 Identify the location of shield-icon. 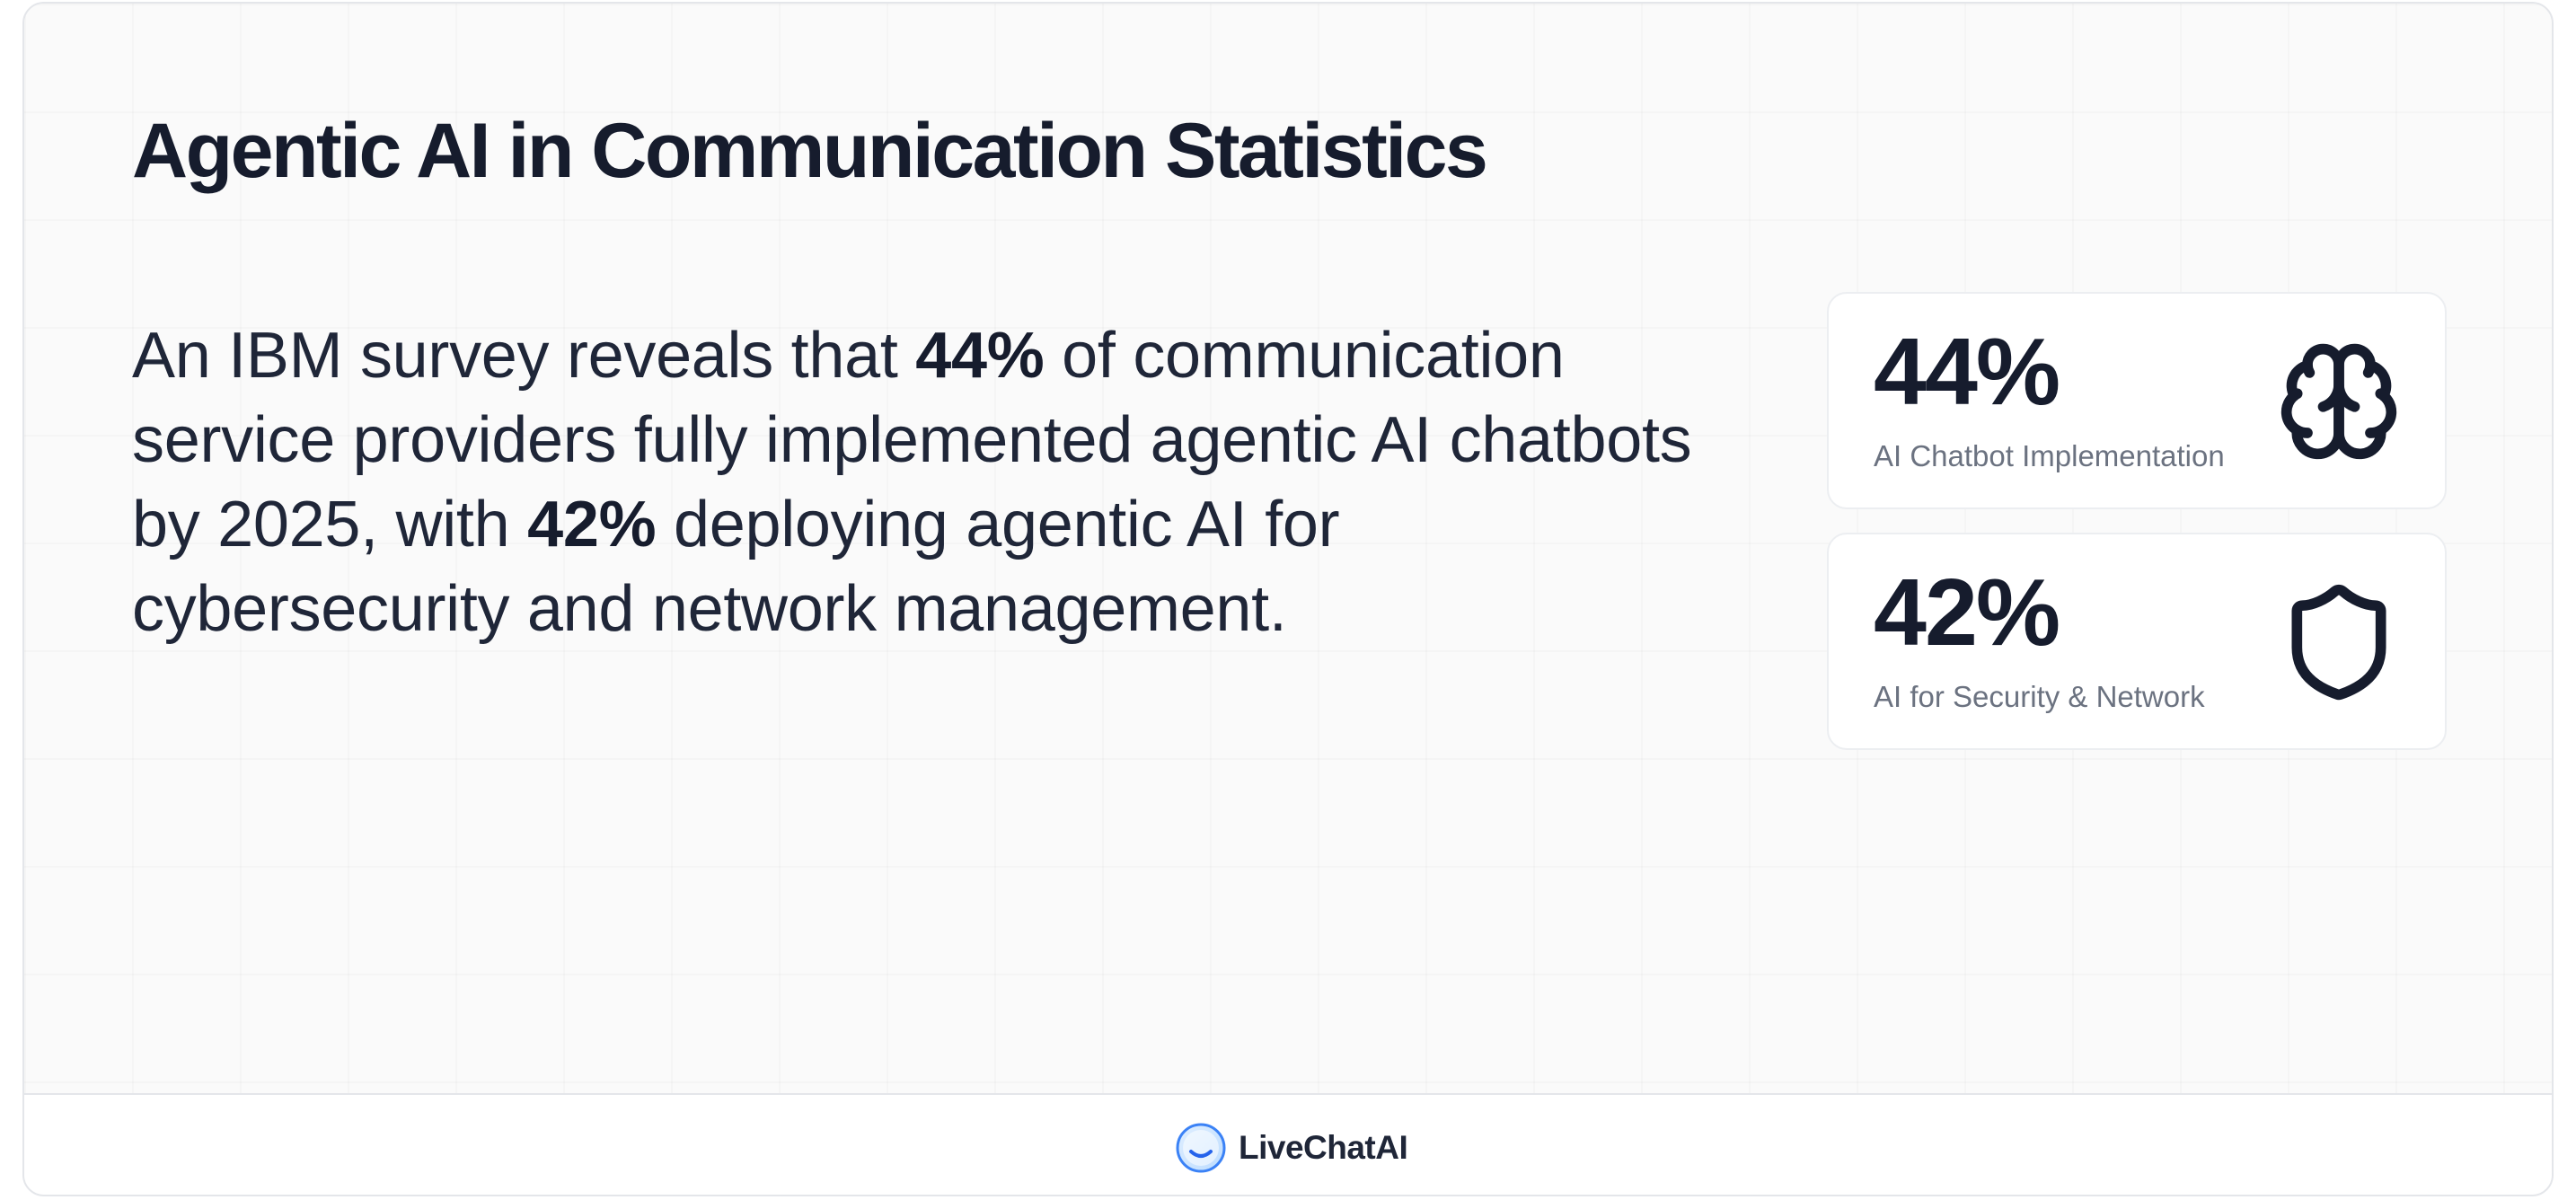
(2339, 642).